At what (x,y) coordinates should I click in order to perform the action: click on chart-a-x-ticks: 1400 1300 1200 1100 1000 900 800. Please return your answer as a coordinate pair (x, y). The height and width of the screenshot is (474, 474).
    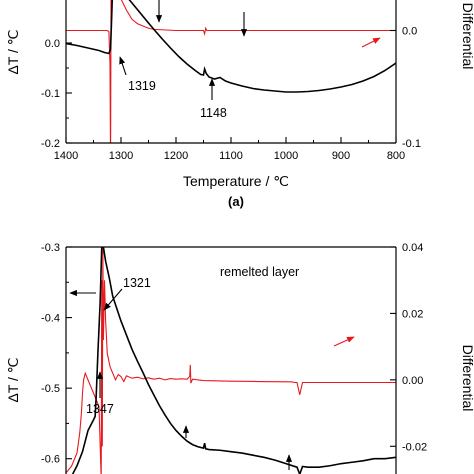
    Looking at the image, I should click on (229, 149).